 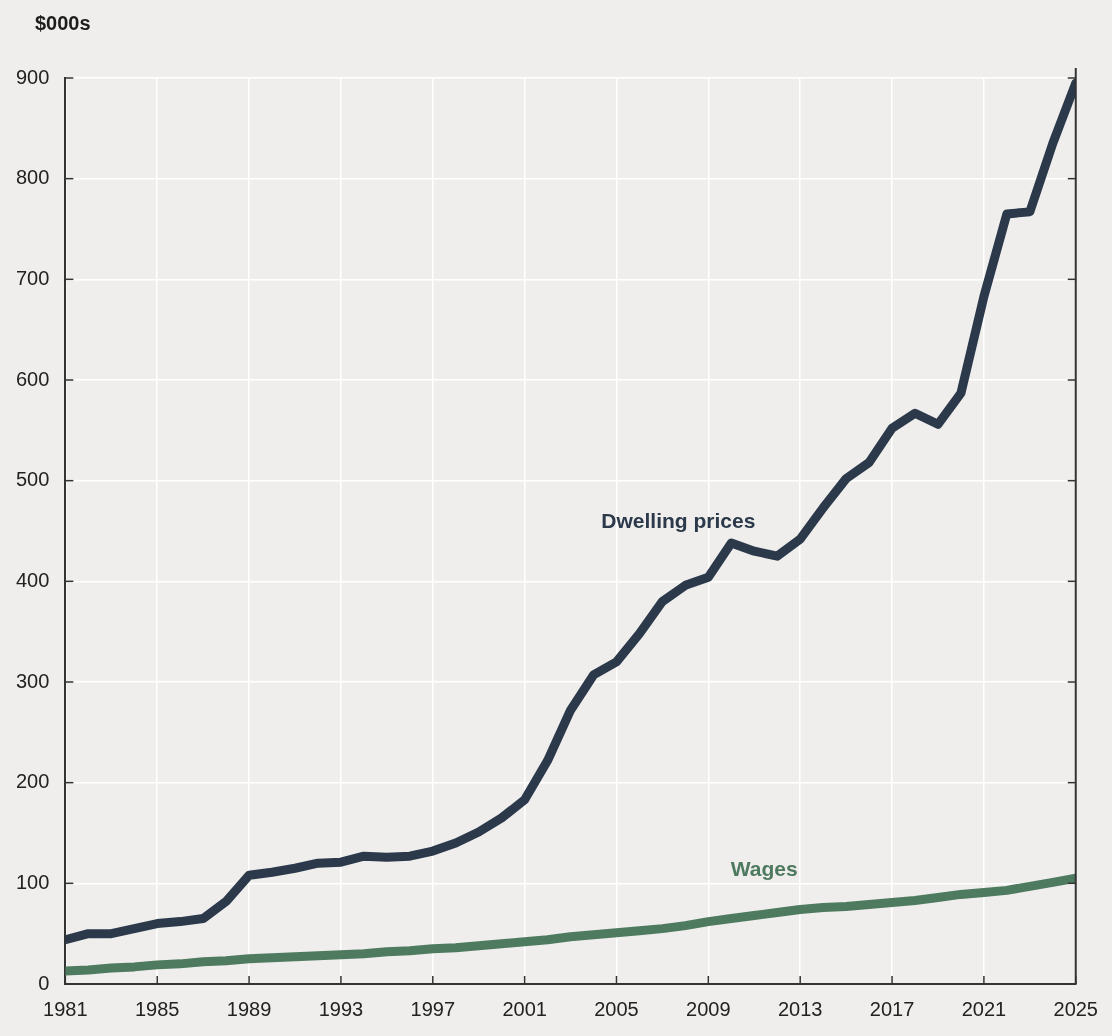 I want to click on series-label: Dwelling prices, so click(x=678, y=521).